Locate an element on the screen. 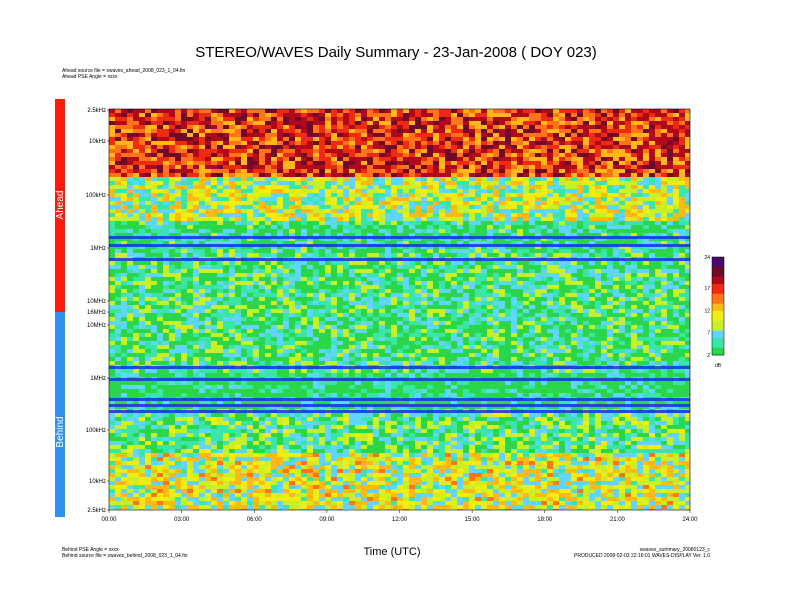  summary-name-note: swaves_summary_20080123_c is located at coordinates (674, 550).